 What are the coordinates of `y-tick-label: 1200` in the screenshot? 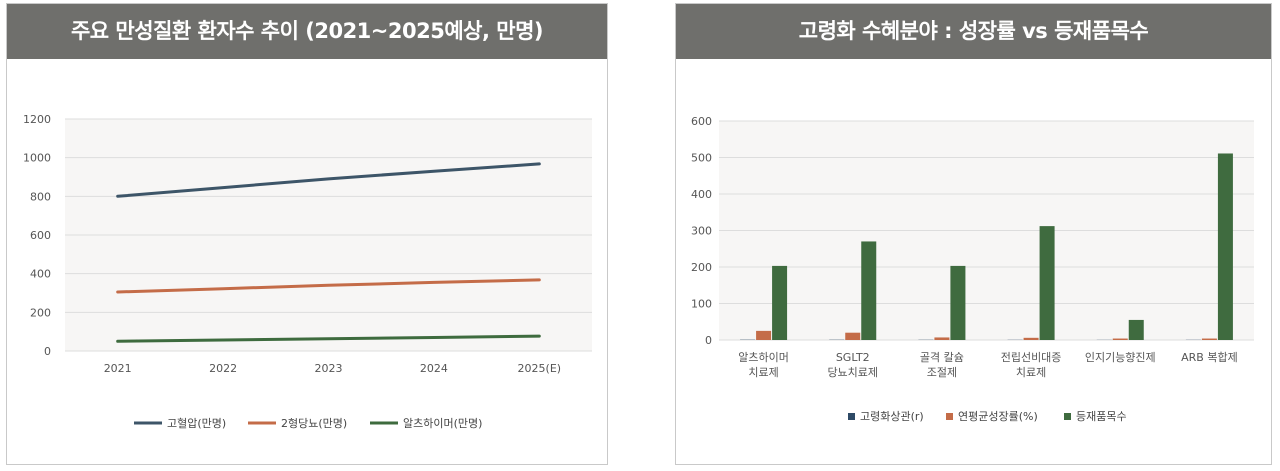 It's located at (37, 119).